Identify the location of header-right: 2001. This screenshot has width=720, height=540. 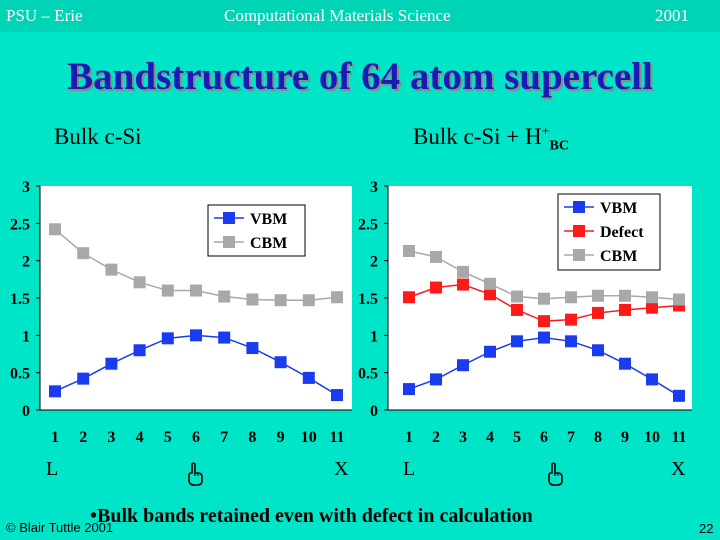
(672, 15).